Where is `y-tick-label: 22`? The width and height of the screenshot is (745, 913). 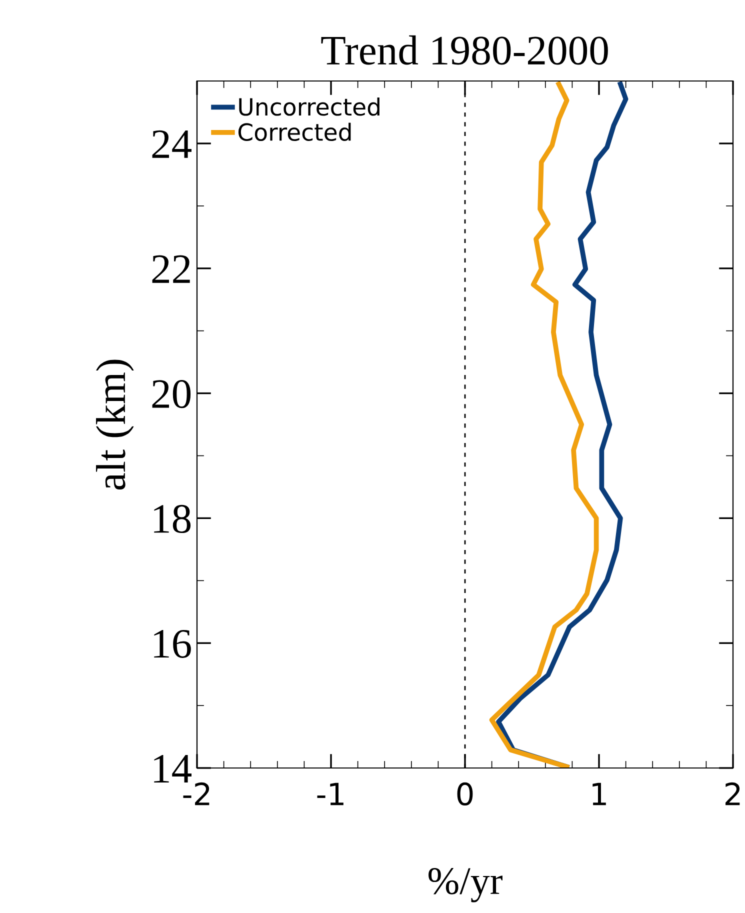
y-tick-label: 22 is located at coordinates (171, 269).